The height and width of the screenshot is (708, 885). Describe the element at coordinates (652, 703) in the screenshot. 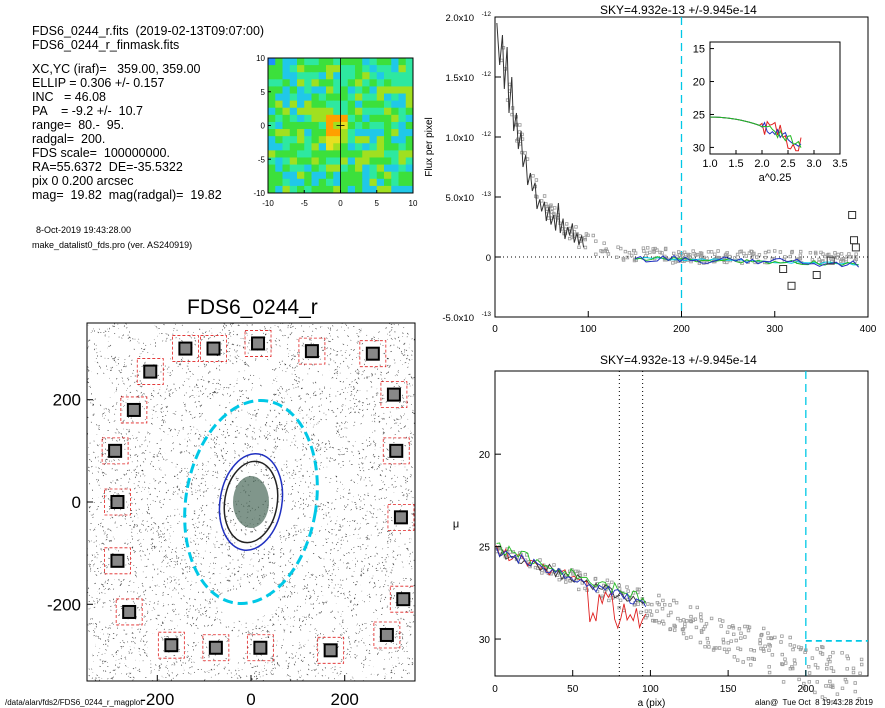

I see `mu-x-label: a (pix)` at that location.